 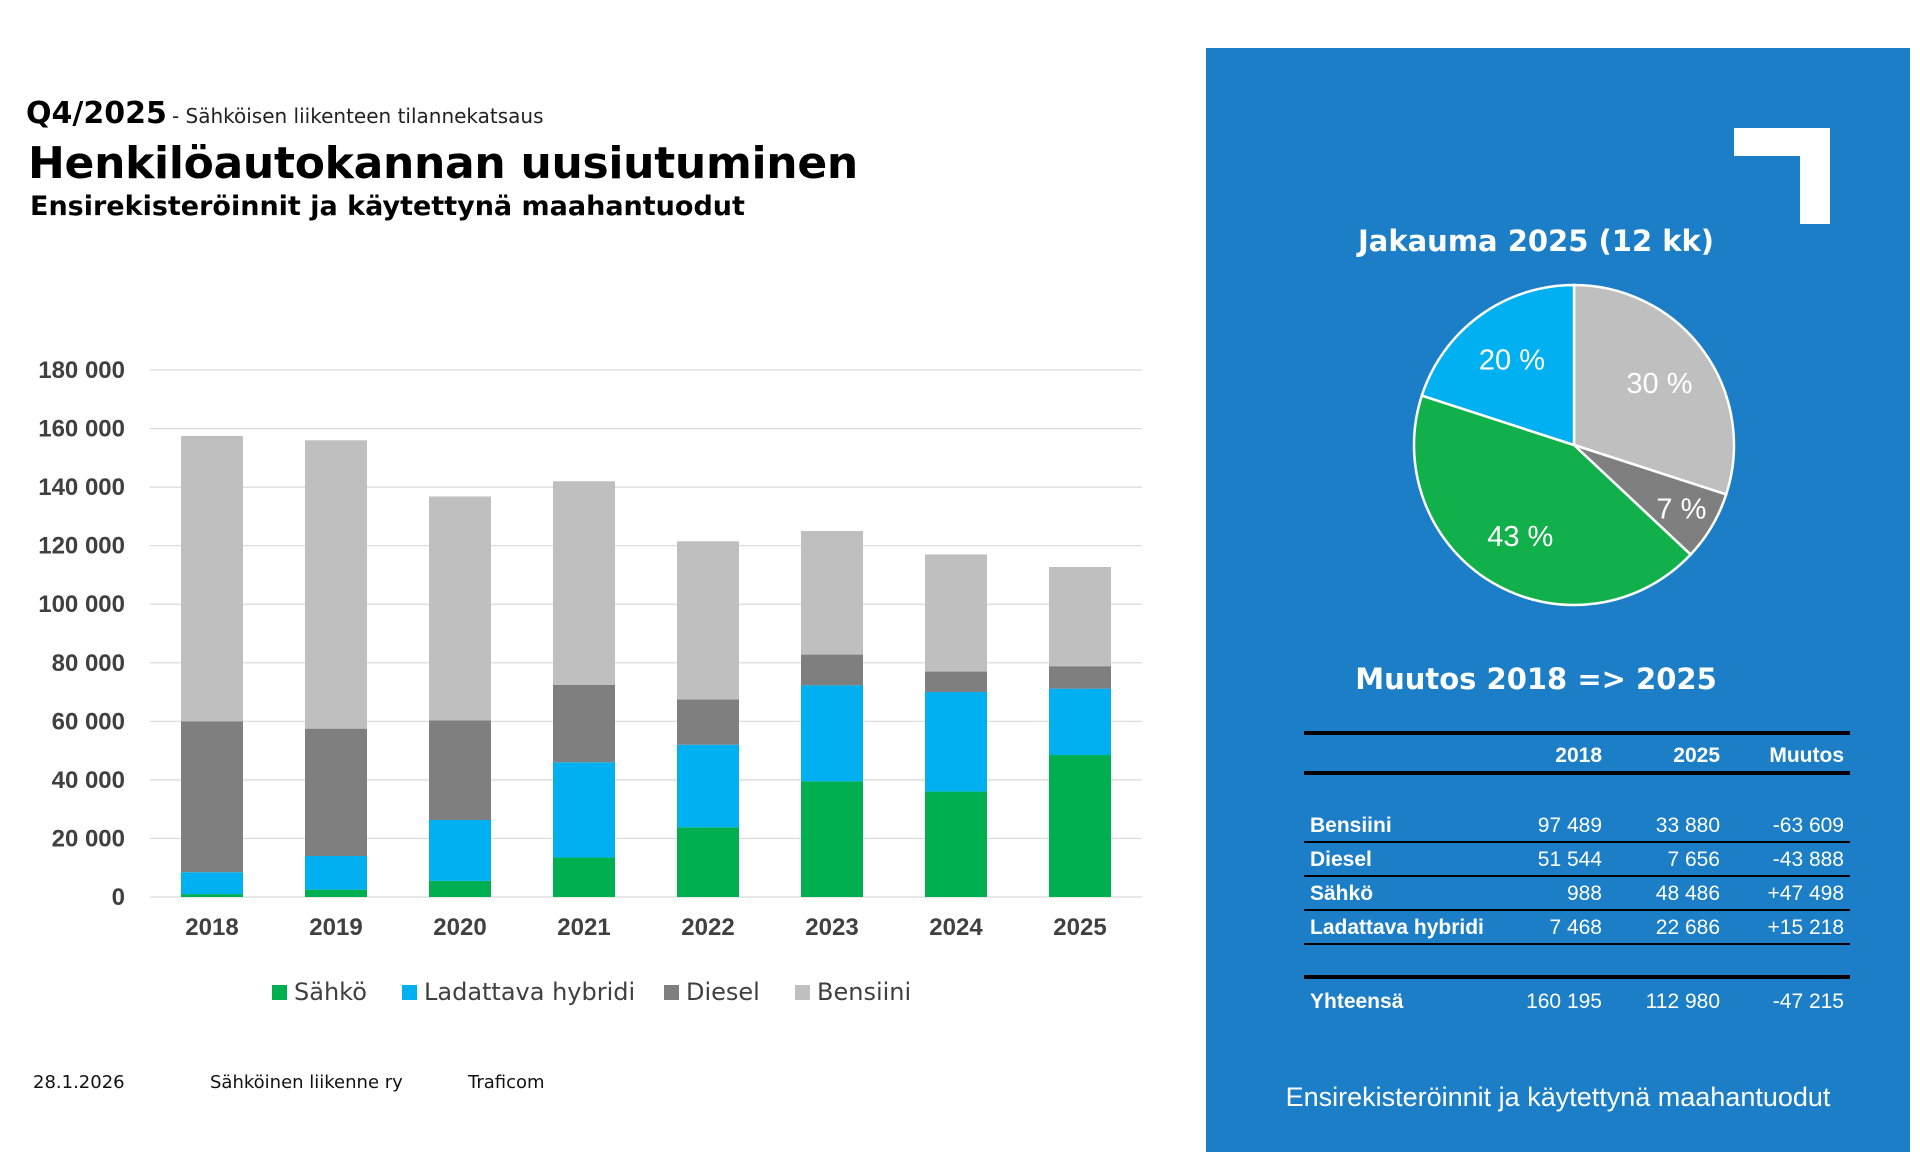 What do you see at coordinates (1342, 893) in the screenshot?
I see `row-label: Sähkö` at bounding box center [1342, 893].